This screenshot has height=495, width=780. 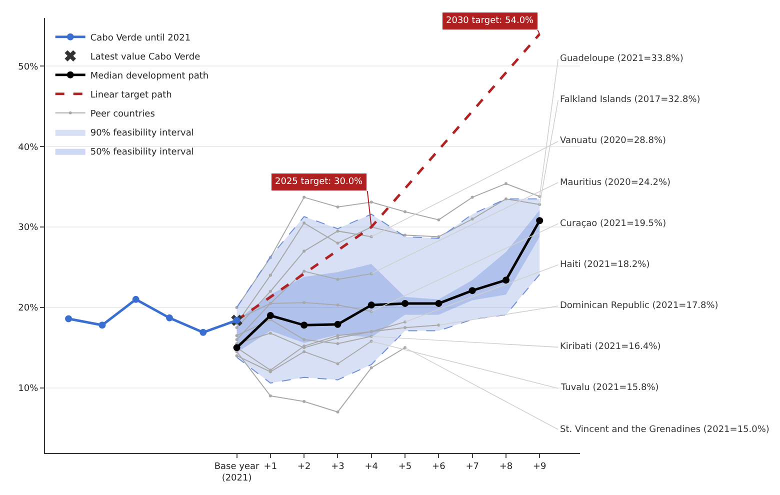 I want to click on legend-label: Median development path, so click(x=149, y=76).